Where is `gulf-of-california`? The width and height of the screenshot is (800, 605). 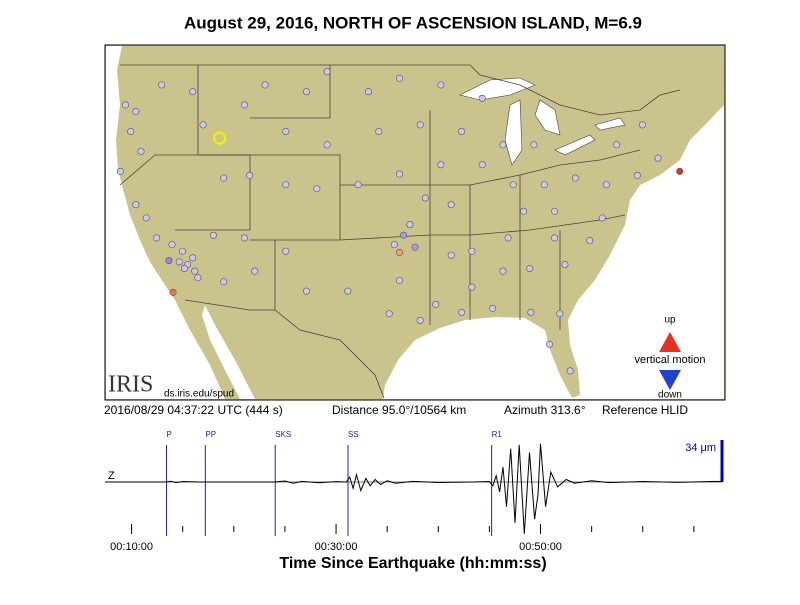
gulf-of-california is located at coordinates (228, 352).